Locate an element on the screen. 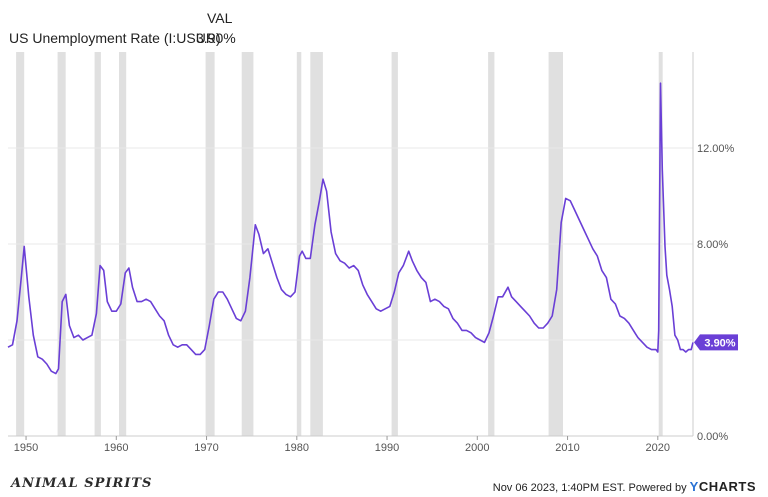 Image resolution: width=768 pixels, height=497 pixels. animal-spirits-logo: ANIMAL SPIRITS is located at coordinates (82, 483).